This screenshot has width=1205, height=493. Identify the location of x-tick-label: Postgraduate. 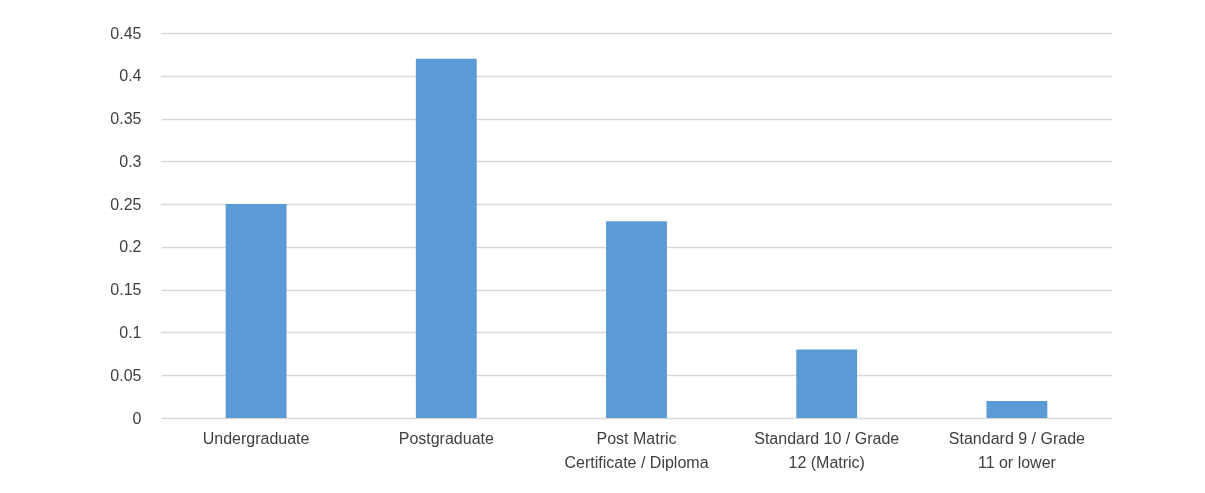
(446, 438).